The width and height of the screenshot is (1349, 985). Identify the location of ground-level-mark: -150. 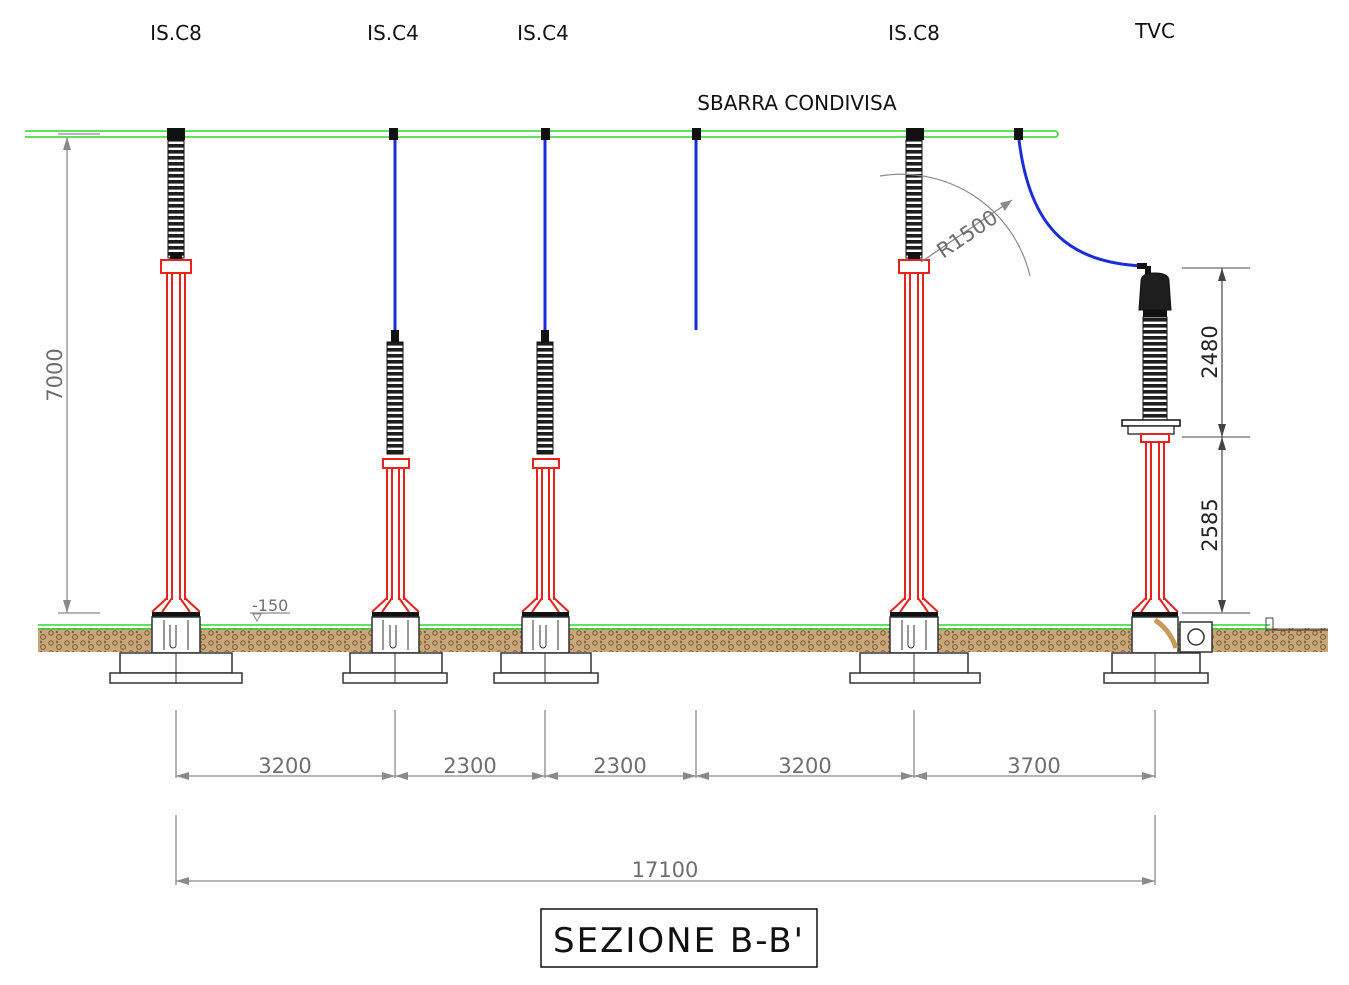
(270, 609).